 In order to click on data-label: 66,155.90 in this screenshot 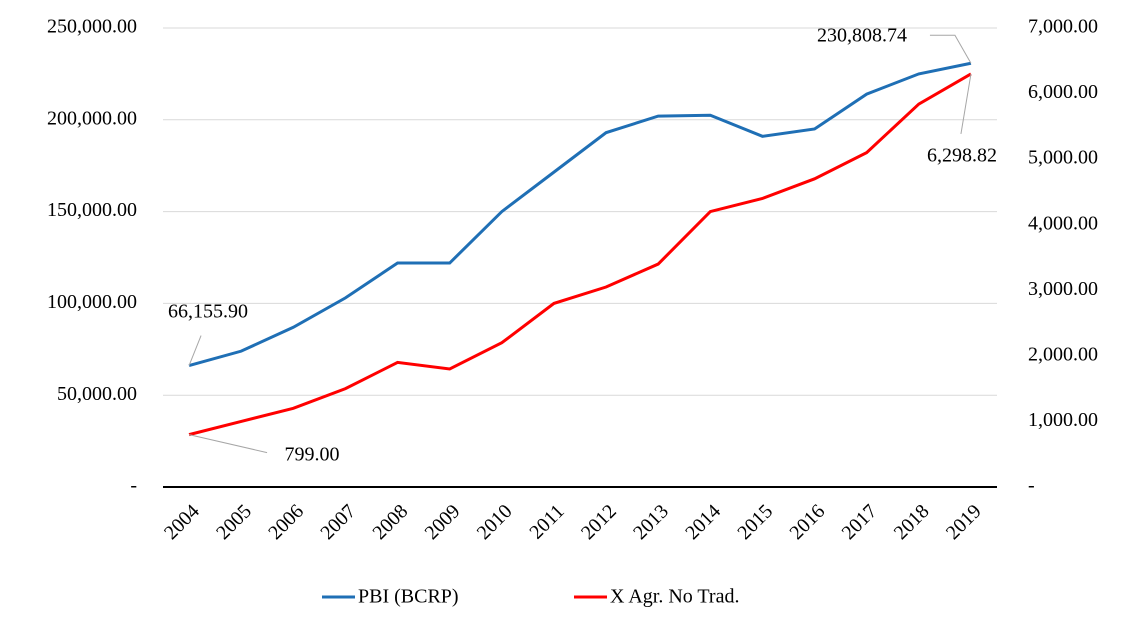, I will do `click(208, 312)`.